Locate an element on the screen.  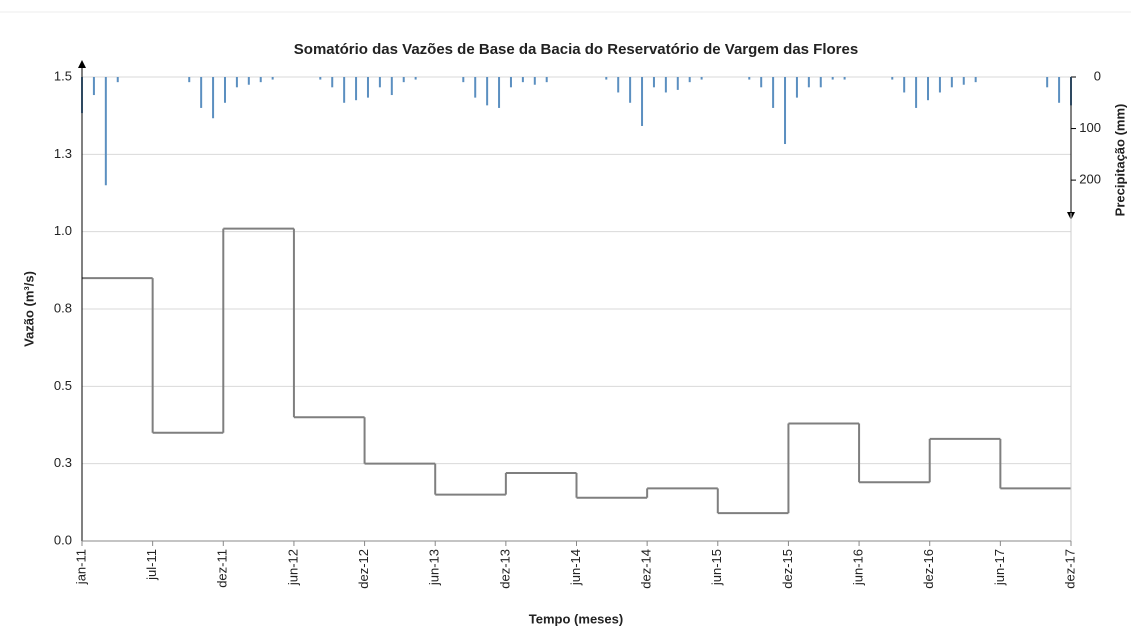
x-tick-label: dez-16 is located at coordinates (928, 569).